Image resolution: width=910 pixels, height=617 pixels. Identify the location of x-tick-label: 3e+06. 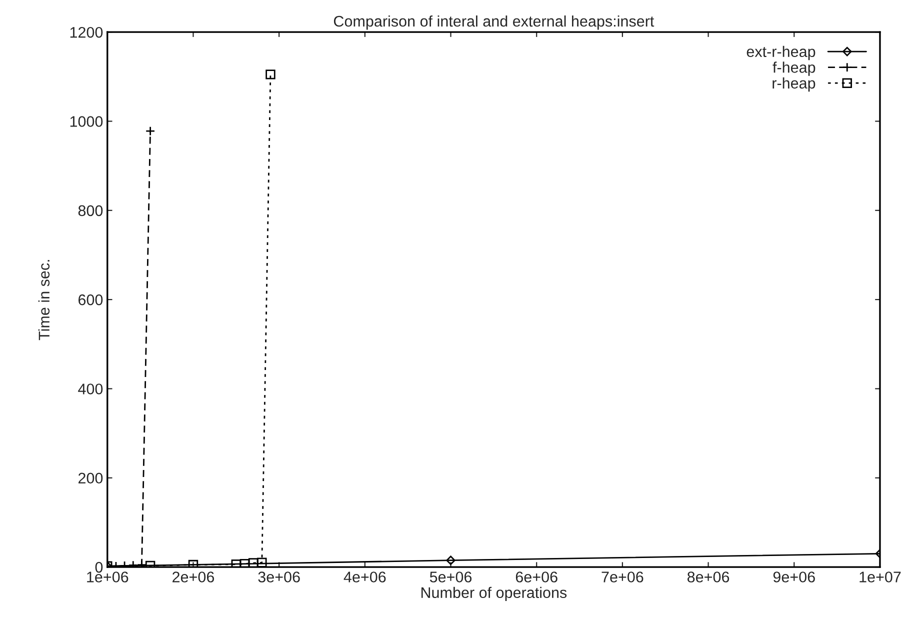
(279, 577).